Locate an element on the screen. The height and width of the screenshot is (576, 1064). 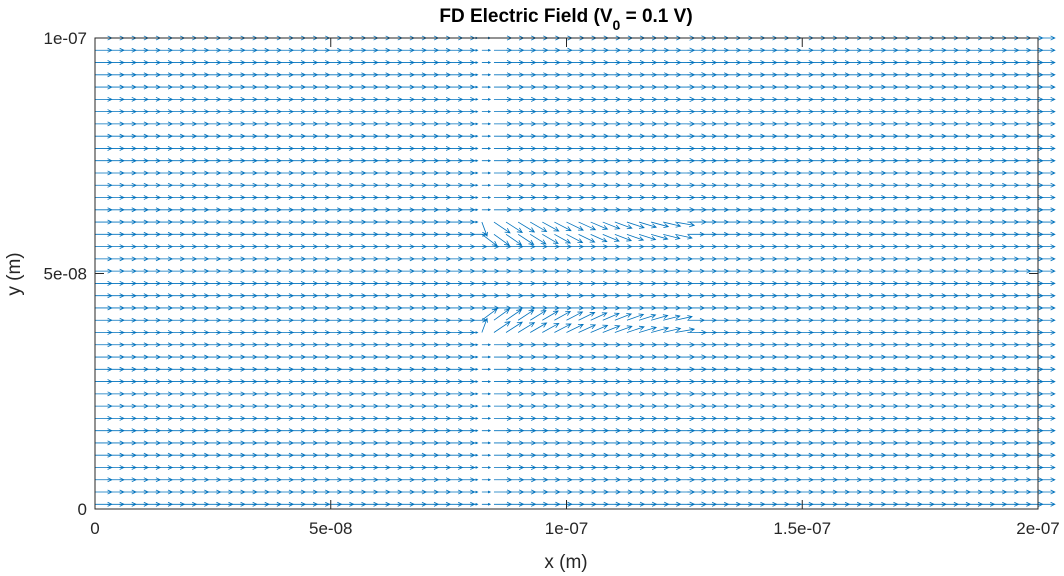
y-tick-label: 5e-08 is located at coordinates (65, 274).